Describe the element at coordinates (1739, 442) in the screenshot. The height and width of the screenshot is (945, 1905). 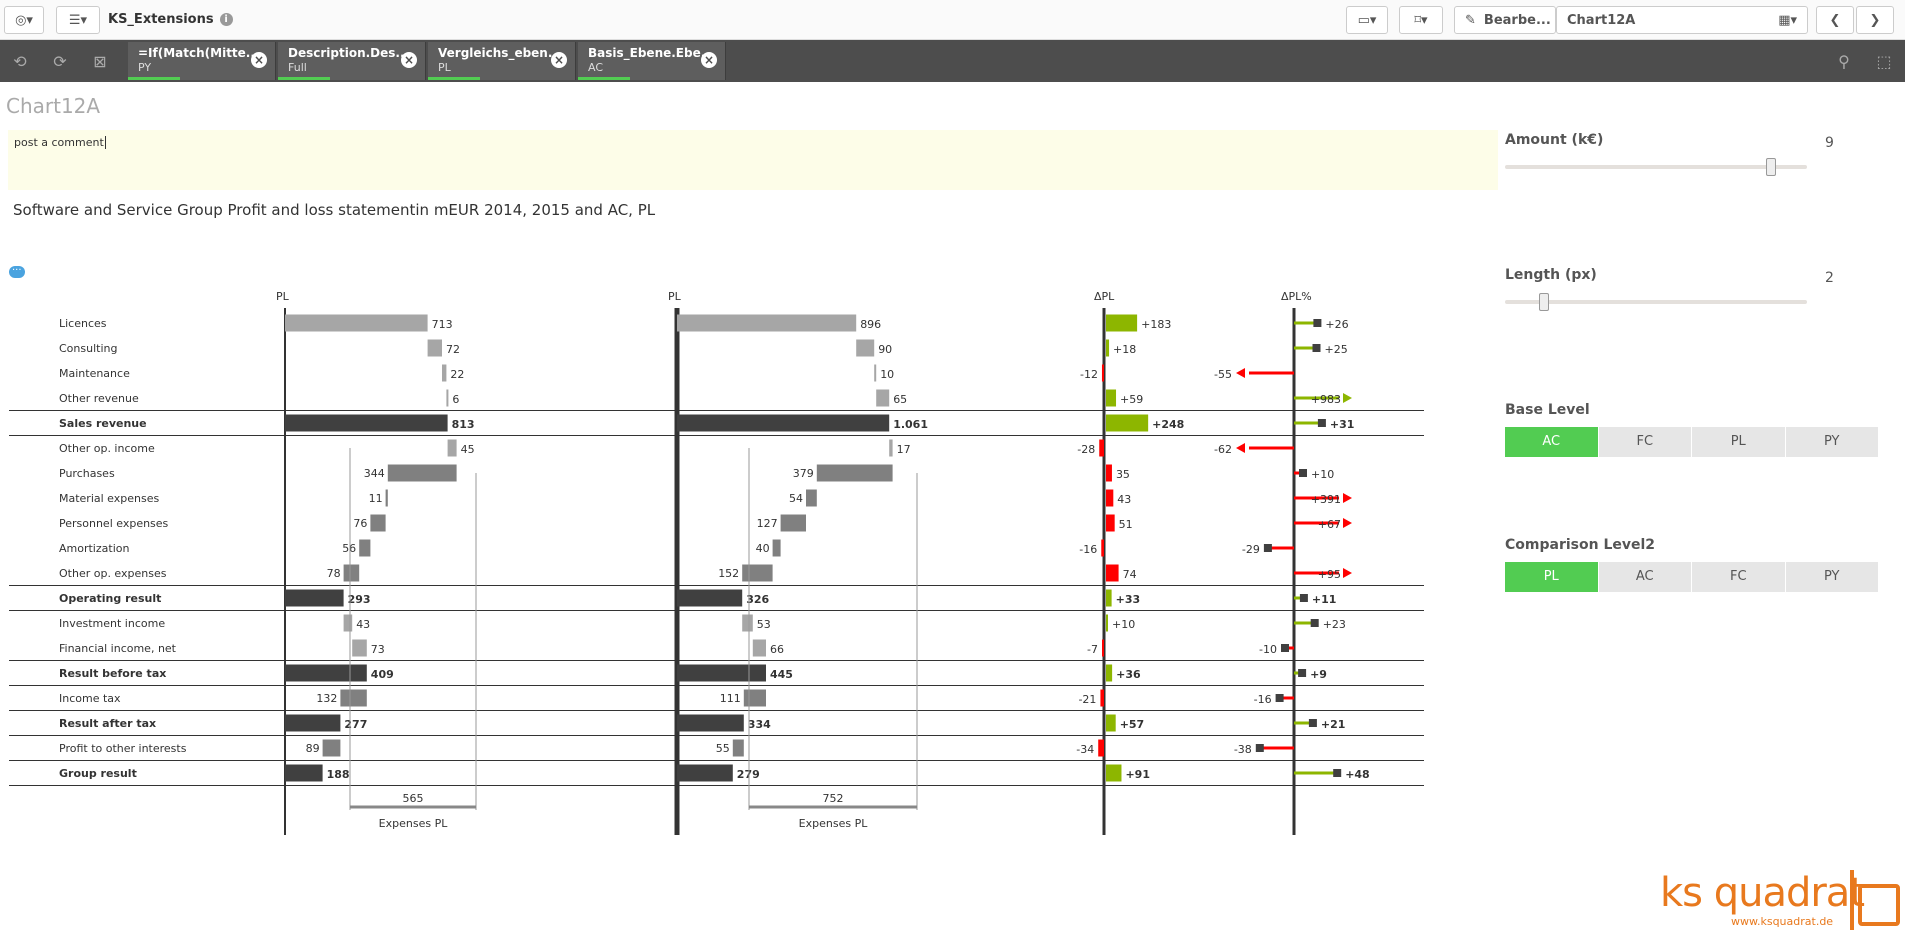
I see `base-level-option-pl: PL` at that location.